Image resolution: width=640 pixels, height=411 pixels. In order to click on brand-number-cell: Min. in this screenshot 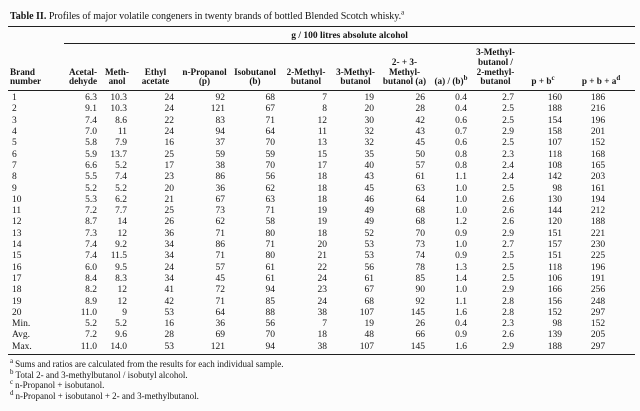, I will do `click(21, 324)`.